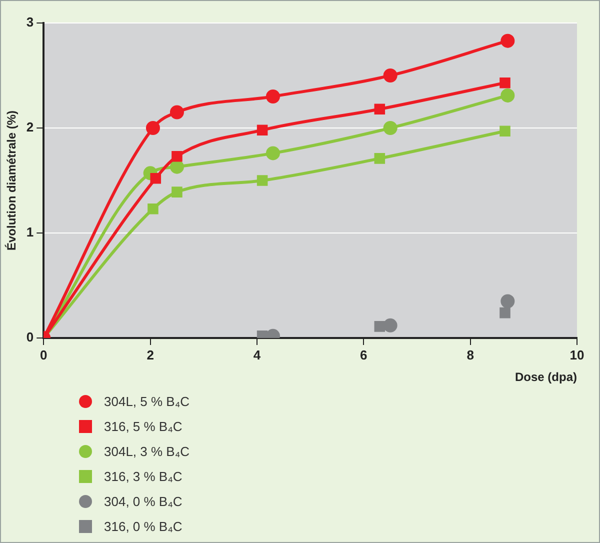 This screenshot has height=543, width=600. What do you see at coordinates (30, 337) in the screenshot?
I see `y-tick-label: 0` at bounding box center [30, 337].